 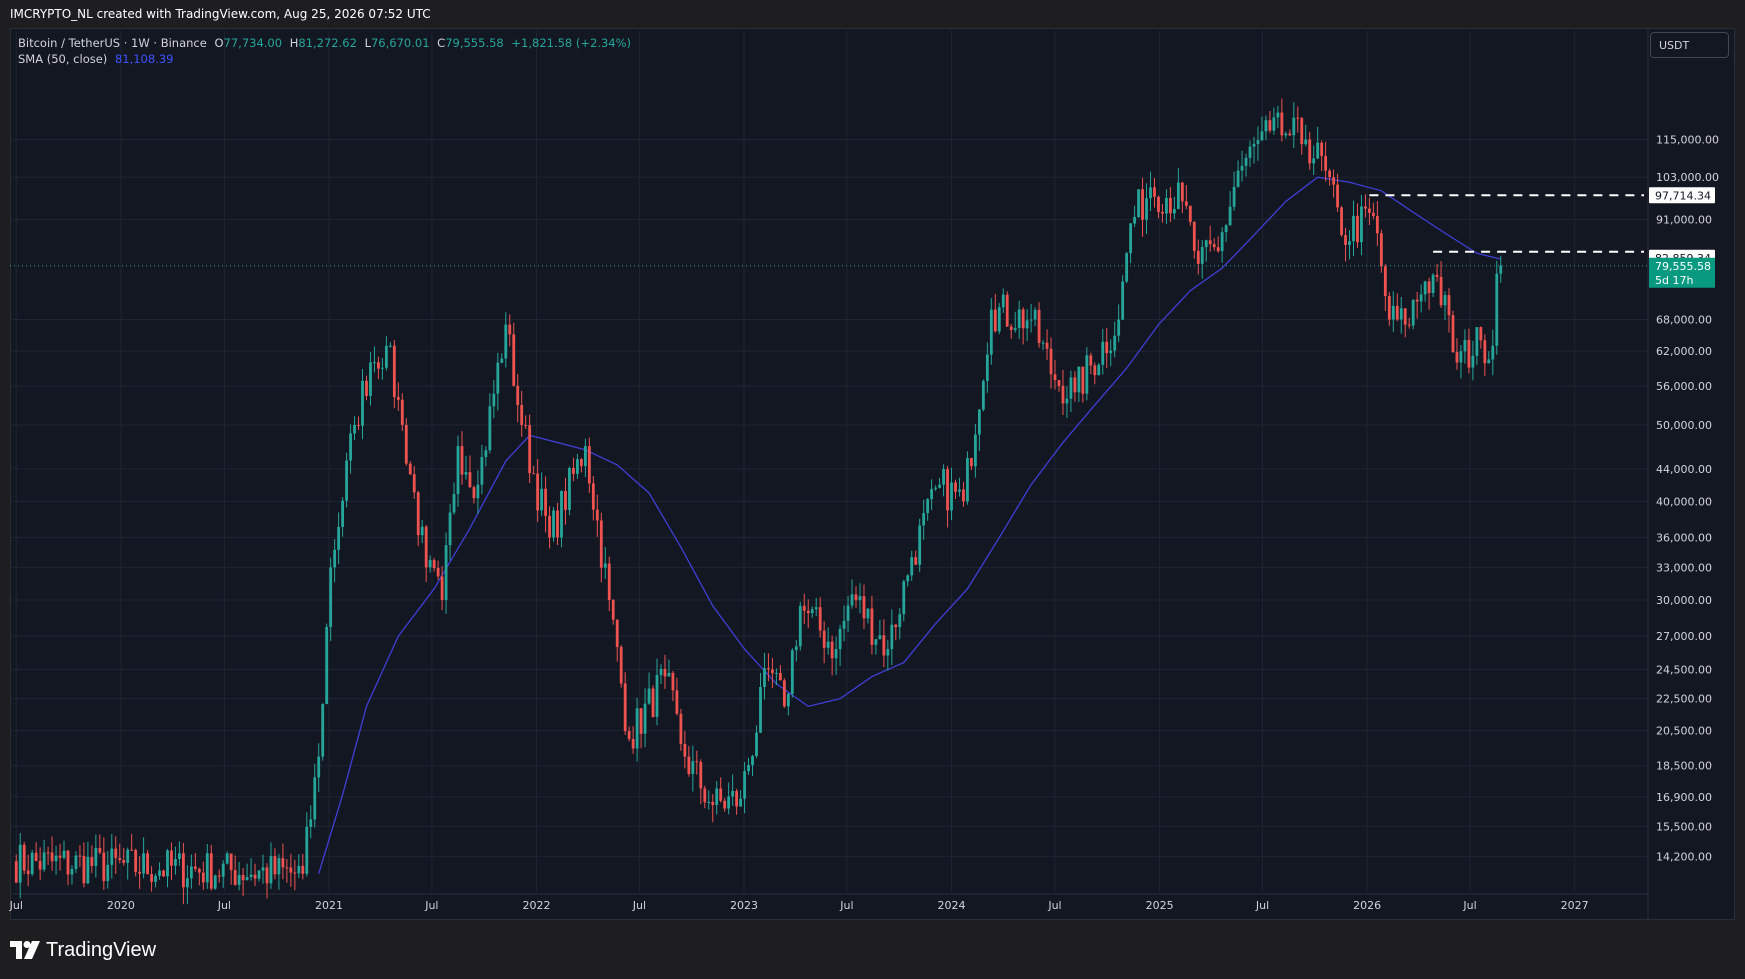 What do you see at coordinates (219, 43) in the screenshot?
I see `open-label: O` at bounding box center [219, 43].